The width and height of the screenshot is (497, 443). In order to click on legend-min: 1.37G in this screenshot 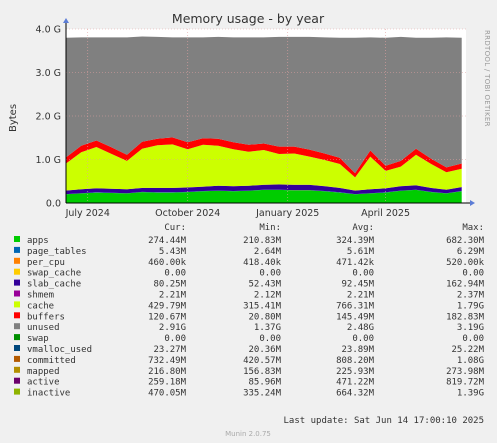, I will do `click(267, 328)`.